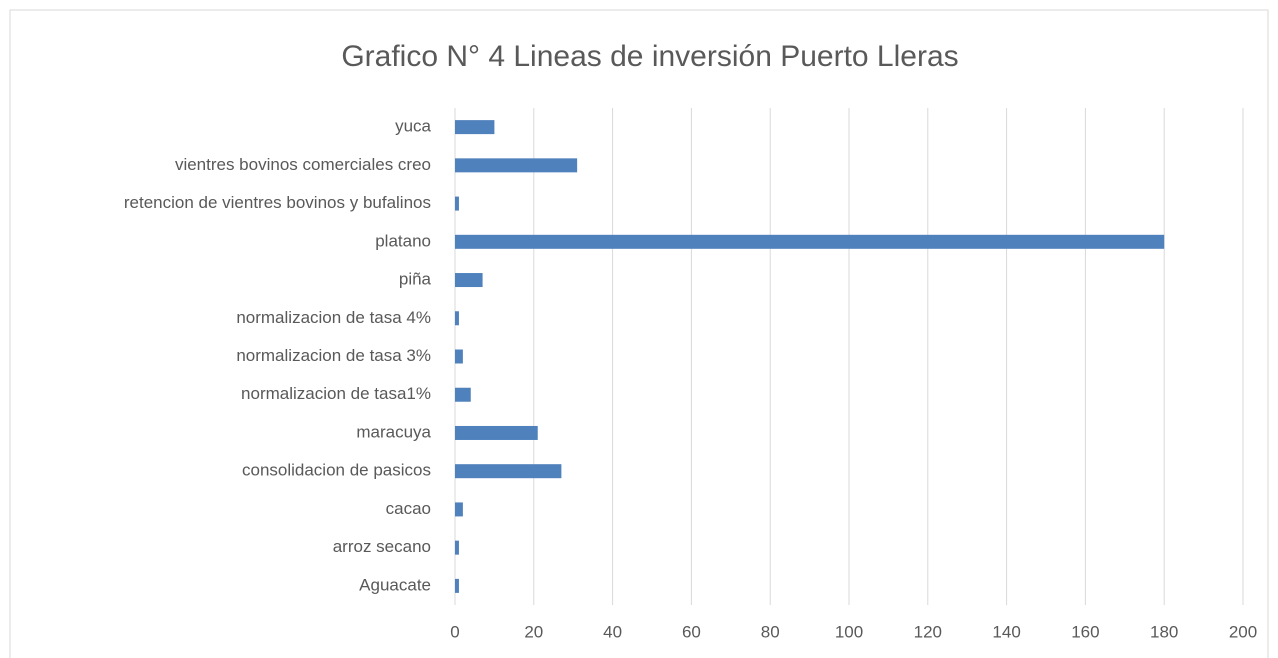 Image resolution: width=1278 pixels, height=658 pixels. What do you see at coordinates (336, 470) in the screenshot?
I see `y-tick-label: consolidacion de pasicos` at bounding box center [336, 470].